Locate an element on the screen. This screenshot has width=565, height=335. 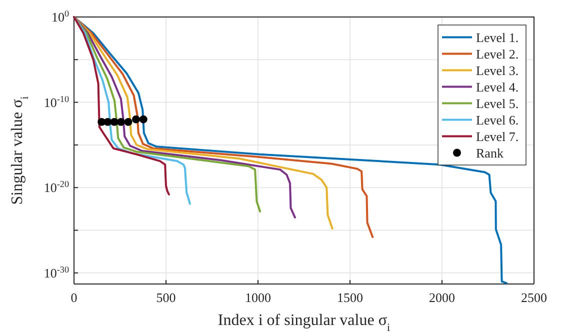
legend-label: Level 4. is located at coordinates (497, 86).